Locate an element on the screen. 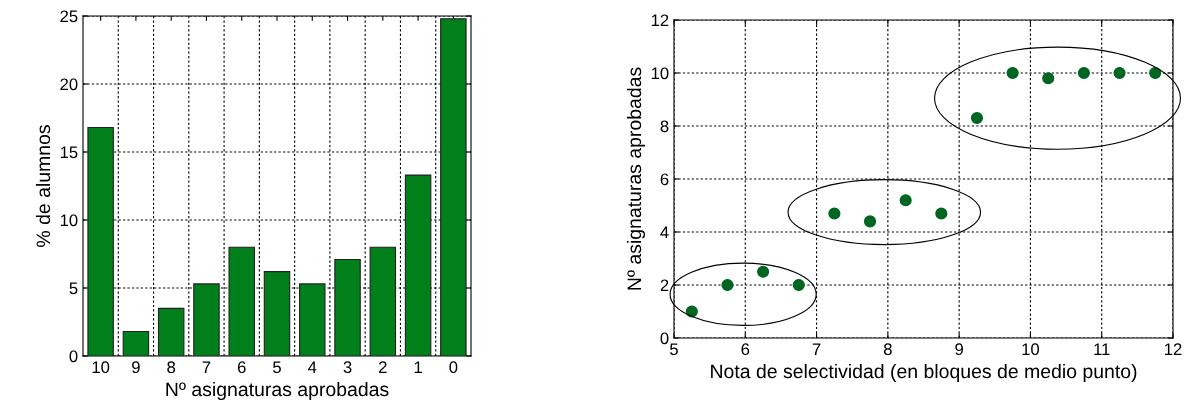 This screenshot has height=419, width=1187. x-tick-label: 4 is located at coordinates (312, 367).